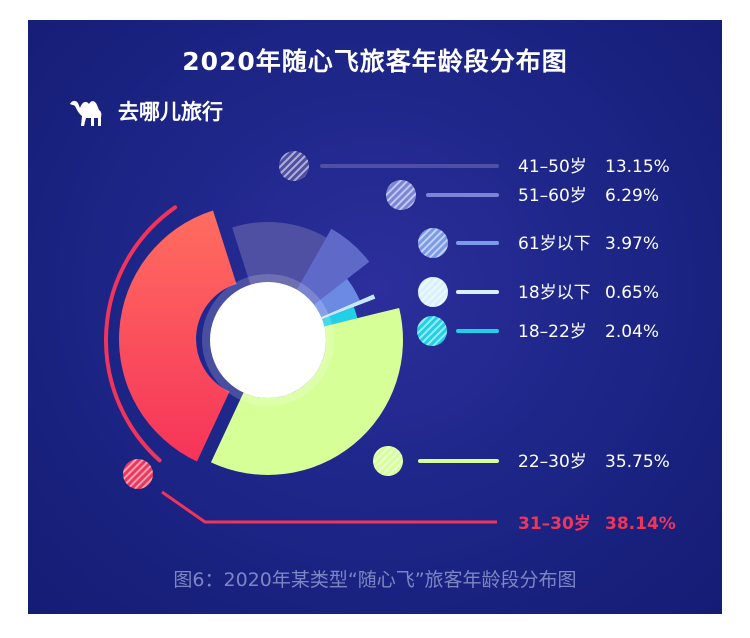 The height and width of the screenshot is (638, 750). I want to click on legend-value: 13.15%, so click(637, 167).